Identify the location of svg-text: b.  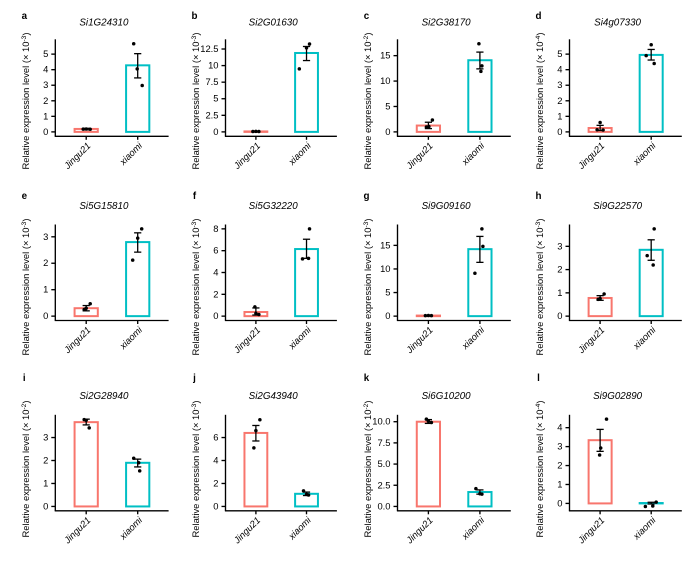
(195, 16).